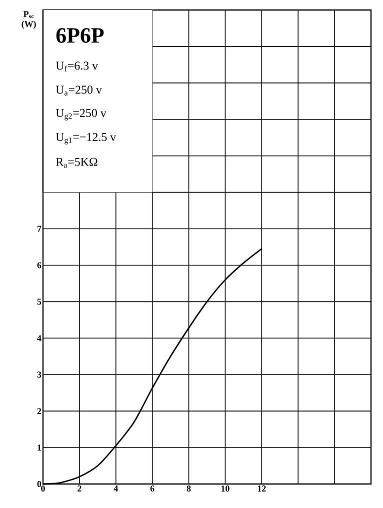 This screenshot has width=383, height=508. I want to click on x-tick-label: 12, so click(262, 489).